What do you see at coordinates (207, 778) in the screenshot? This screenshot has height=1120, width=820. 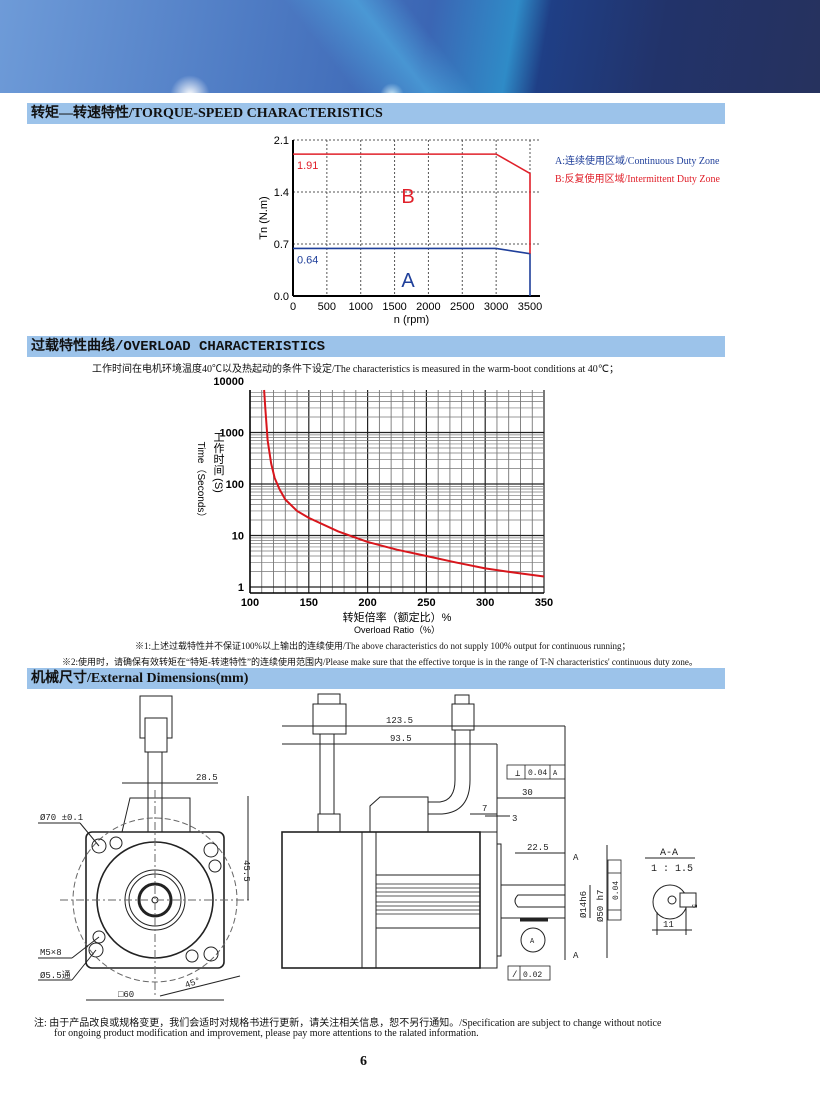 I see `dim-28-5: 28.5` at bounding box center [207, 778].